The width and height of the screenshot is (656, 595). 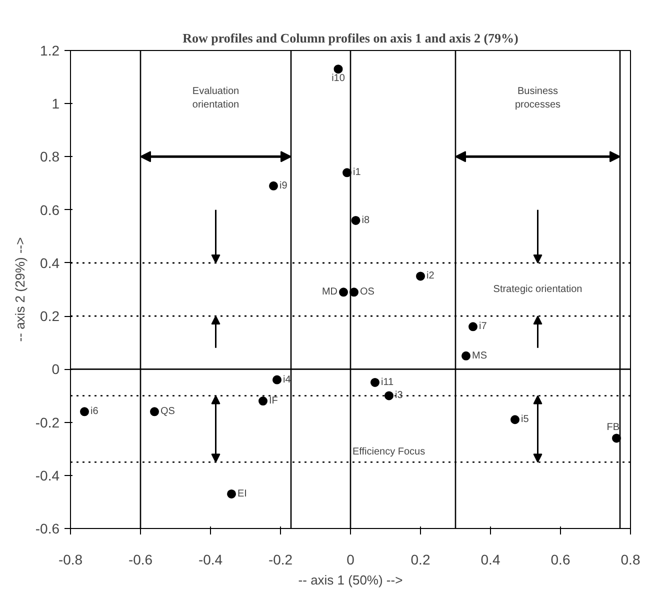 What do you see at coordinates (50, 50) in the screenshot?
I see `y-tick-label: 1.2` at bounding box center [50, 50].